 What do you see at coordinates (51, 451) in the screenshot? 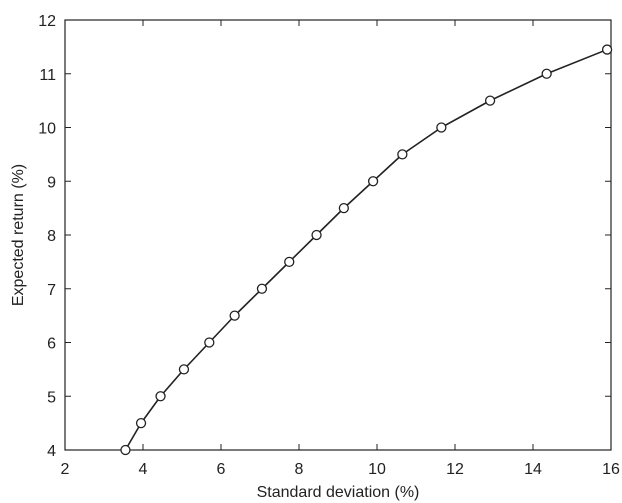
I see `y-tick-label: 4` at bounding box center [51, 451].